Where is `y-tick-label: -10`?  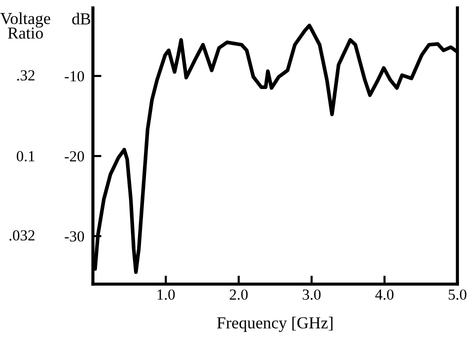
y-tick-label: -10 is located at coordinates (74, 76).